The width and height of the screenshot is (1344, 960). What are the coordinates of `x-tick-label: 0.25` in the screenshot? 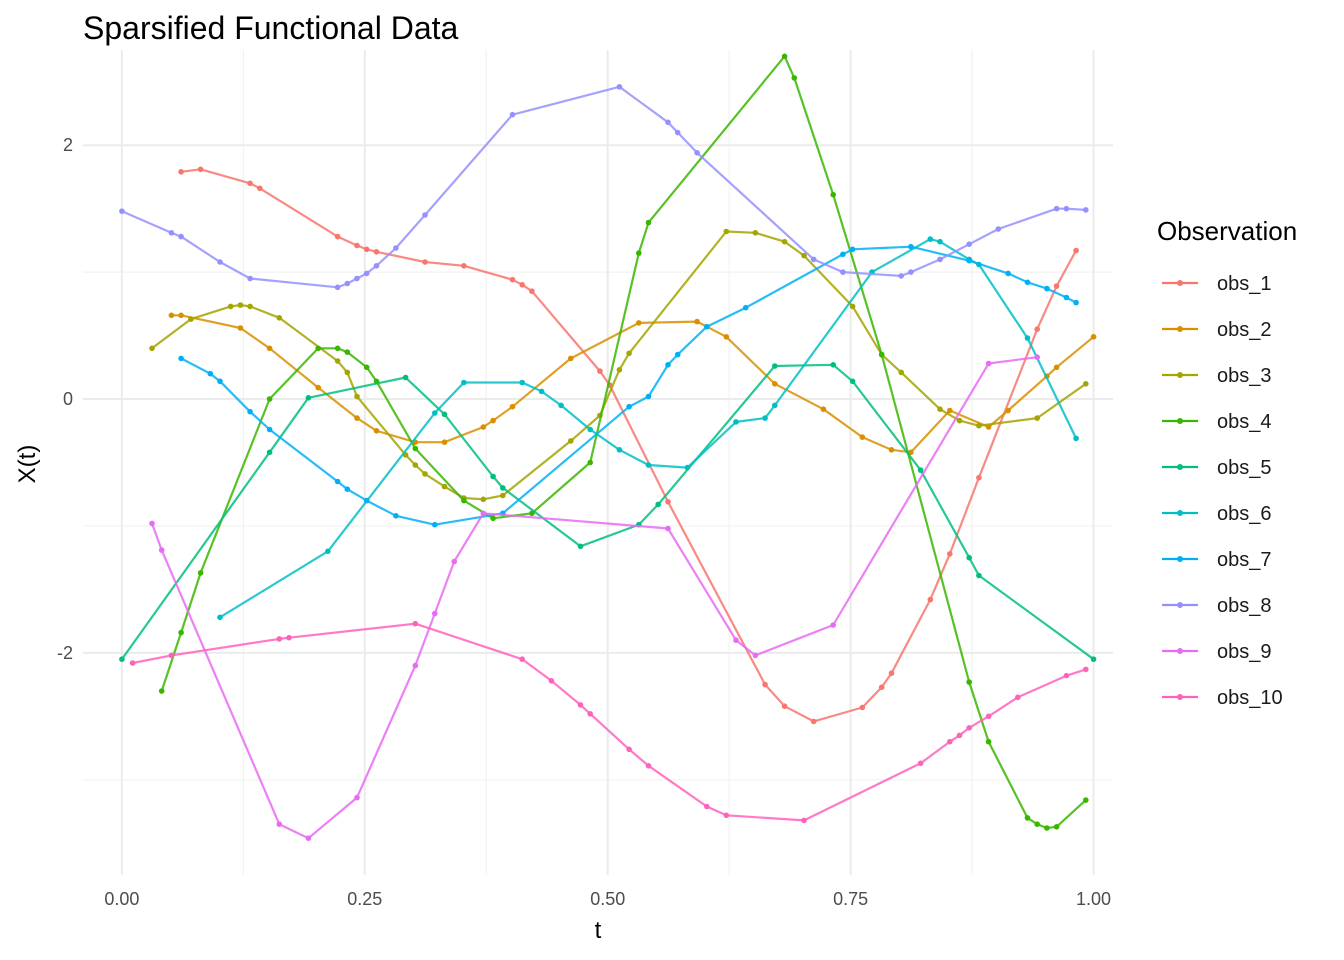 It's located at (364, 899).